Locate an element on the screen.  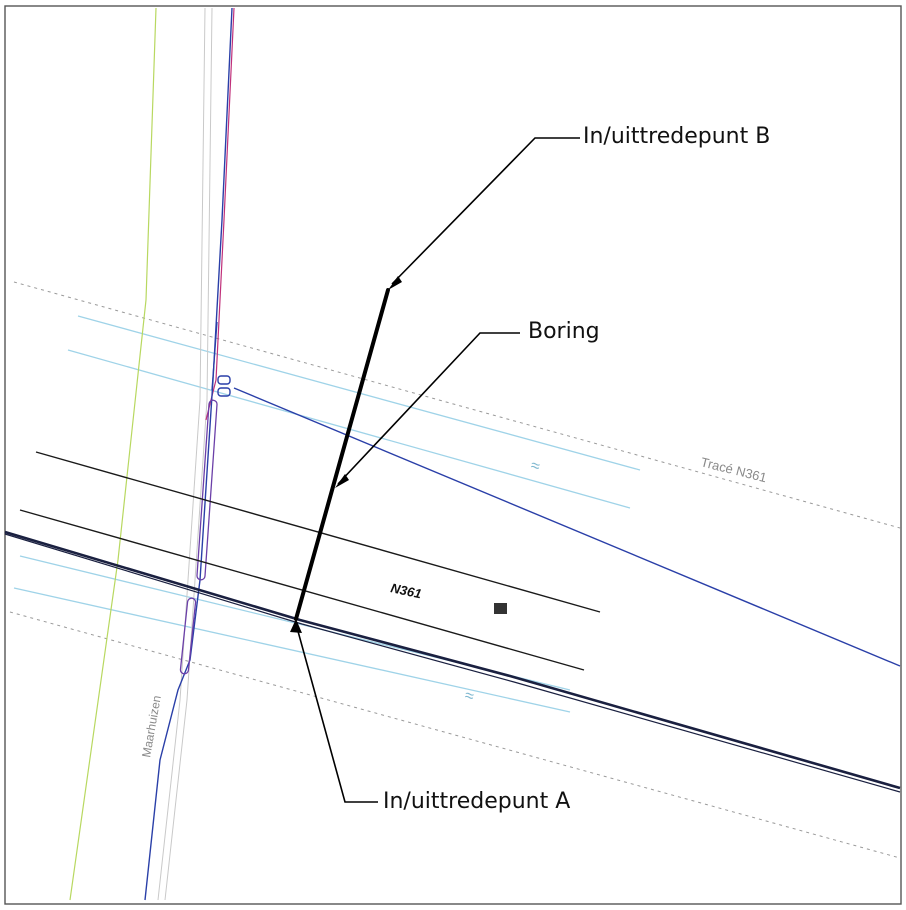
callout-arrowheads is located at coordinates (346, 454).